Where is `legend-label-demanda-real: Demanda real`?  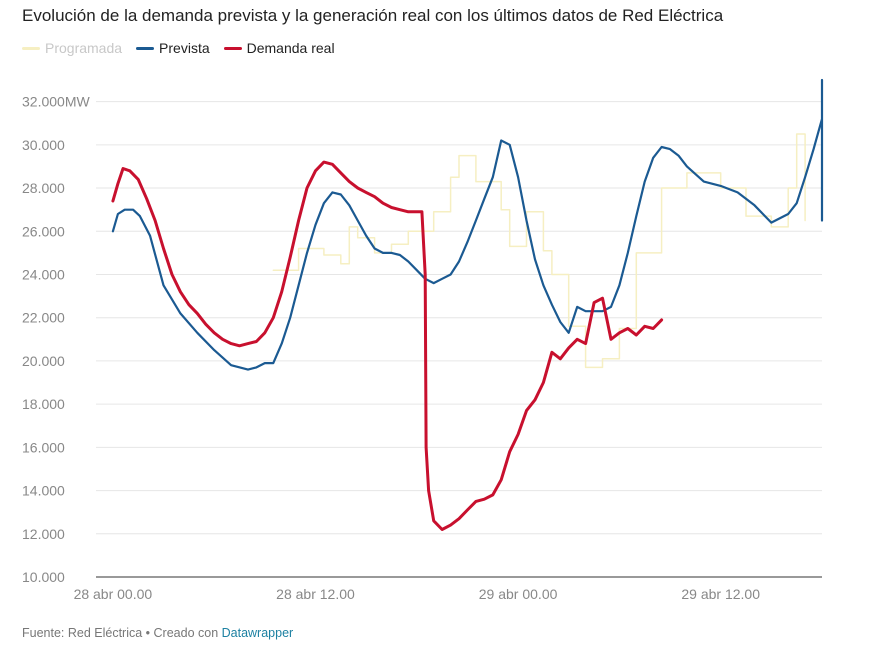 legend-label-demanda-real: Demanda real is located at coordinates (290, 48).